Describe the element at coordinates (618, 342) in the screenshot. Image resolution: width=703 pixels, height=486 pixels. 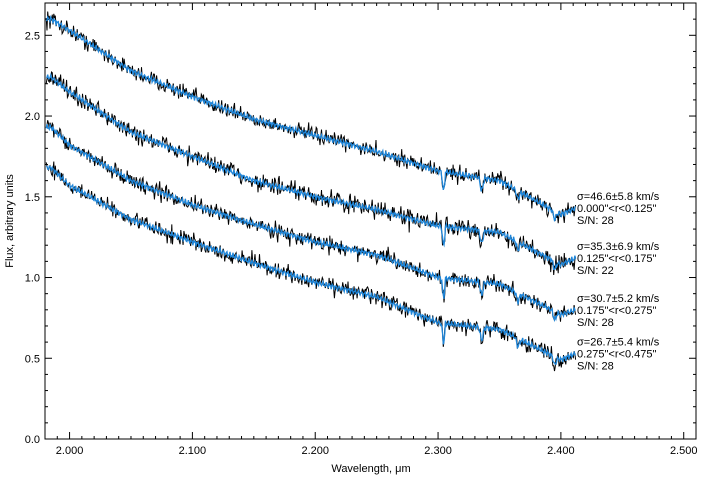
I see `sigma-label: σ=26.7±5.4 km/s` at that location.